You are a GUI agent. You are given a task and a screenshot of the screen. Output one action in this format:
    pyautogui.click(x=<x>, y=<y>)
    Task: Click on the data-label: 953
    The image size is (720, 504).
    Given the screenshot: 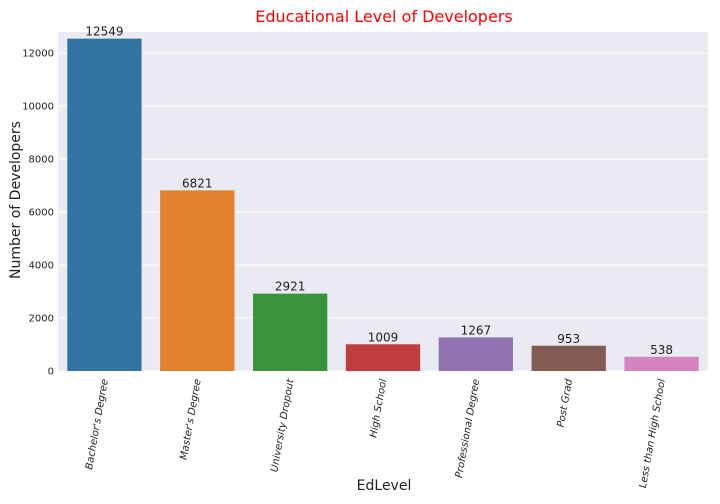 What is the action you would take?
    pyautogui.click(x=568, y=339)
    